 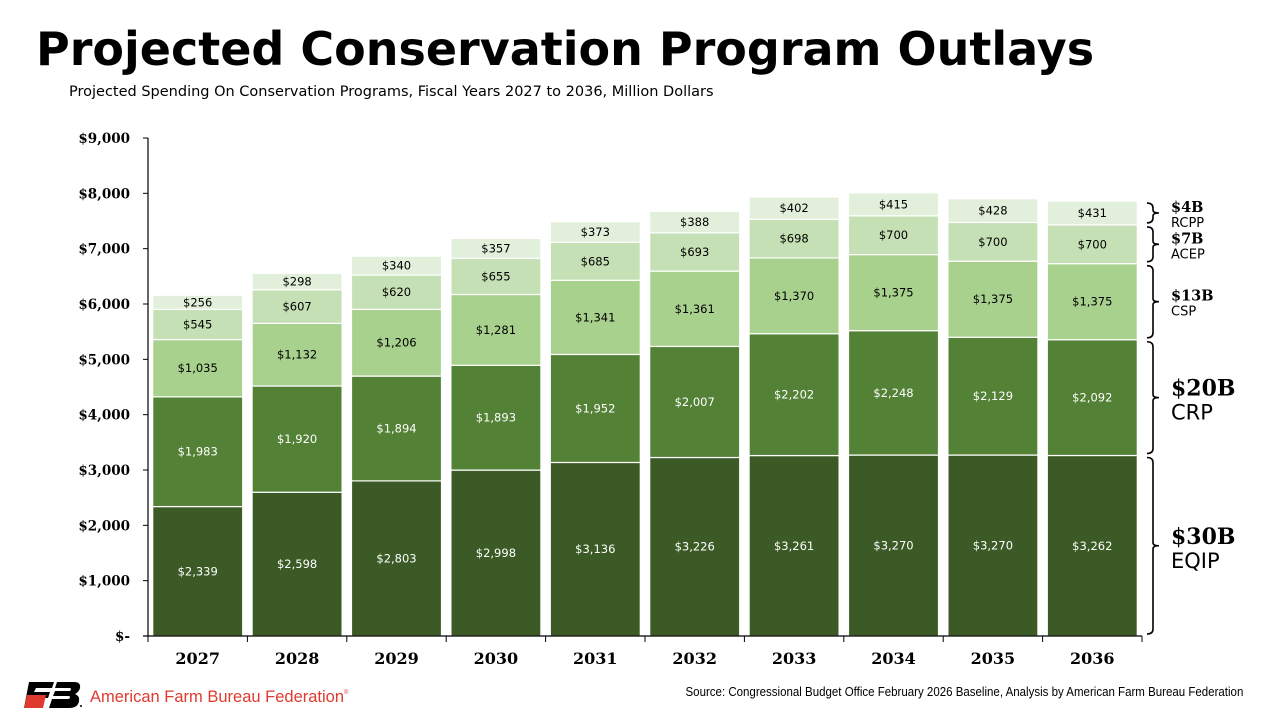 I want to click on data-label-csp: $1,341, so click(x=595, y=317).